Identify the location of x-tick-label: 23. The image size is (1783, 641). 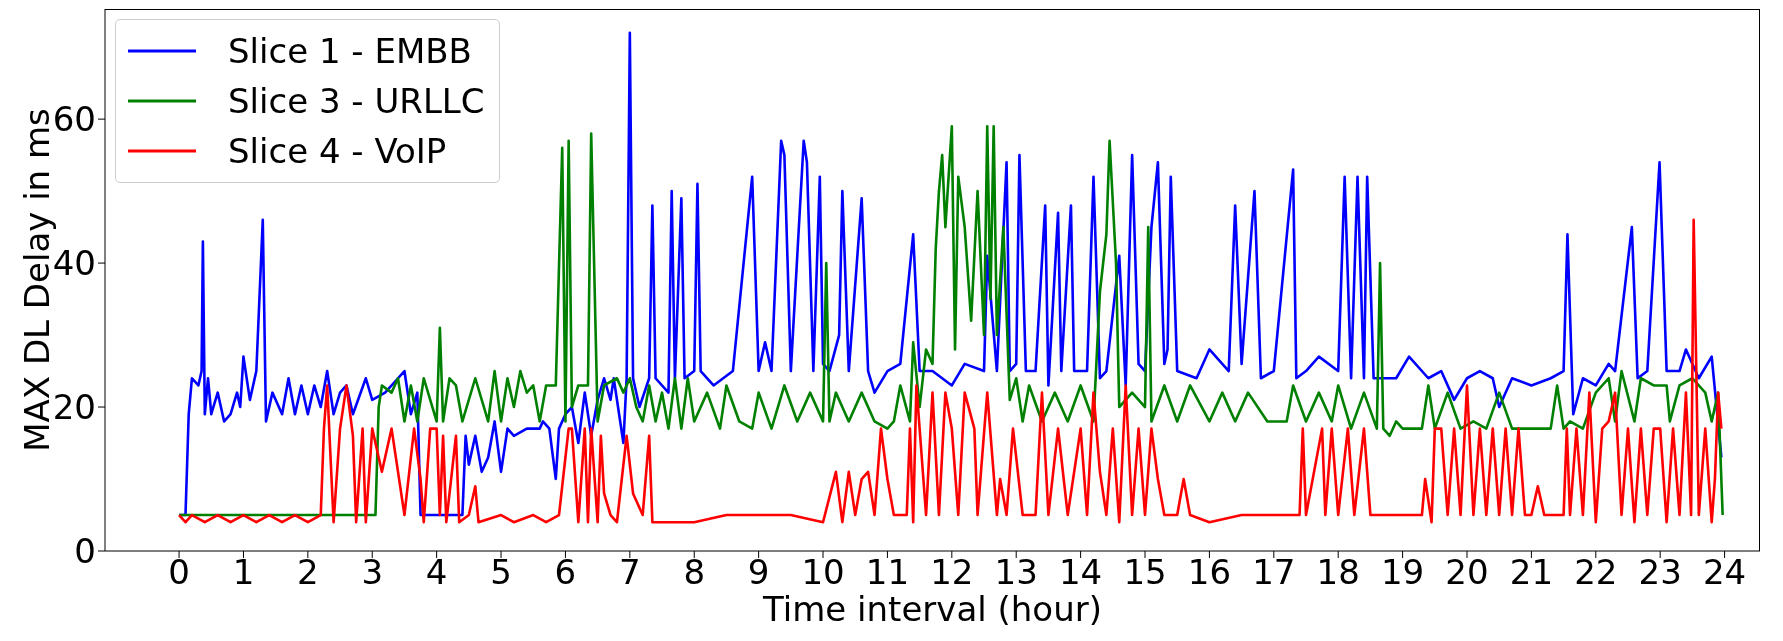
(1660, 572).